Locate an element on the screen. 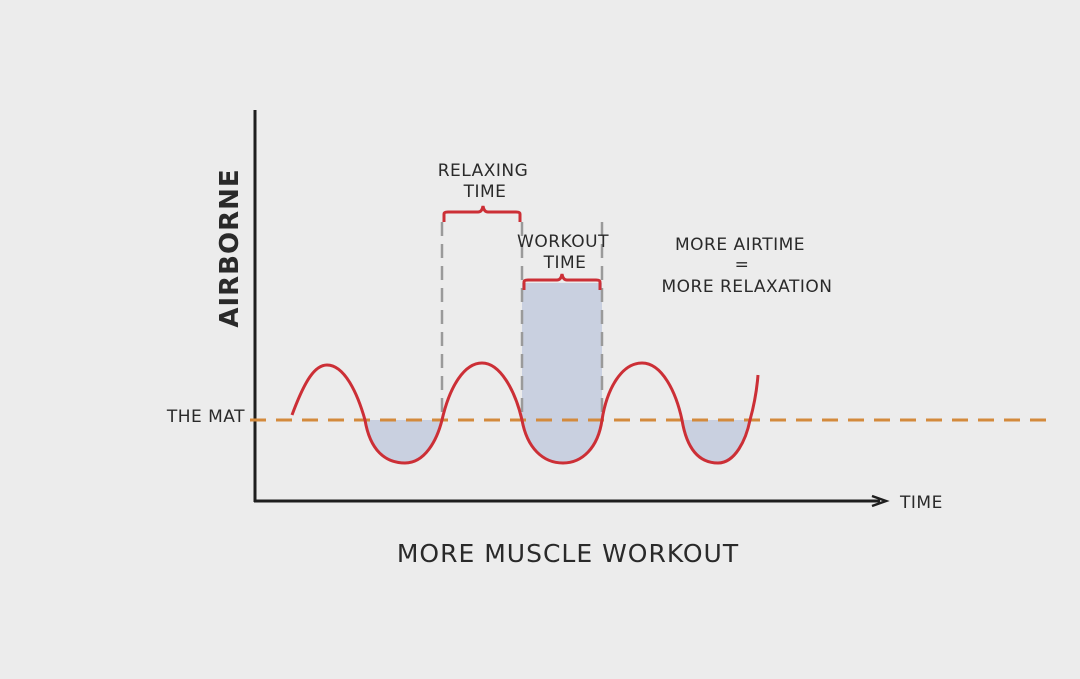 The height and width of the screenshot is (679, 1080). note-line1: MORE AIRTIME is located at coordinates (740, 245).